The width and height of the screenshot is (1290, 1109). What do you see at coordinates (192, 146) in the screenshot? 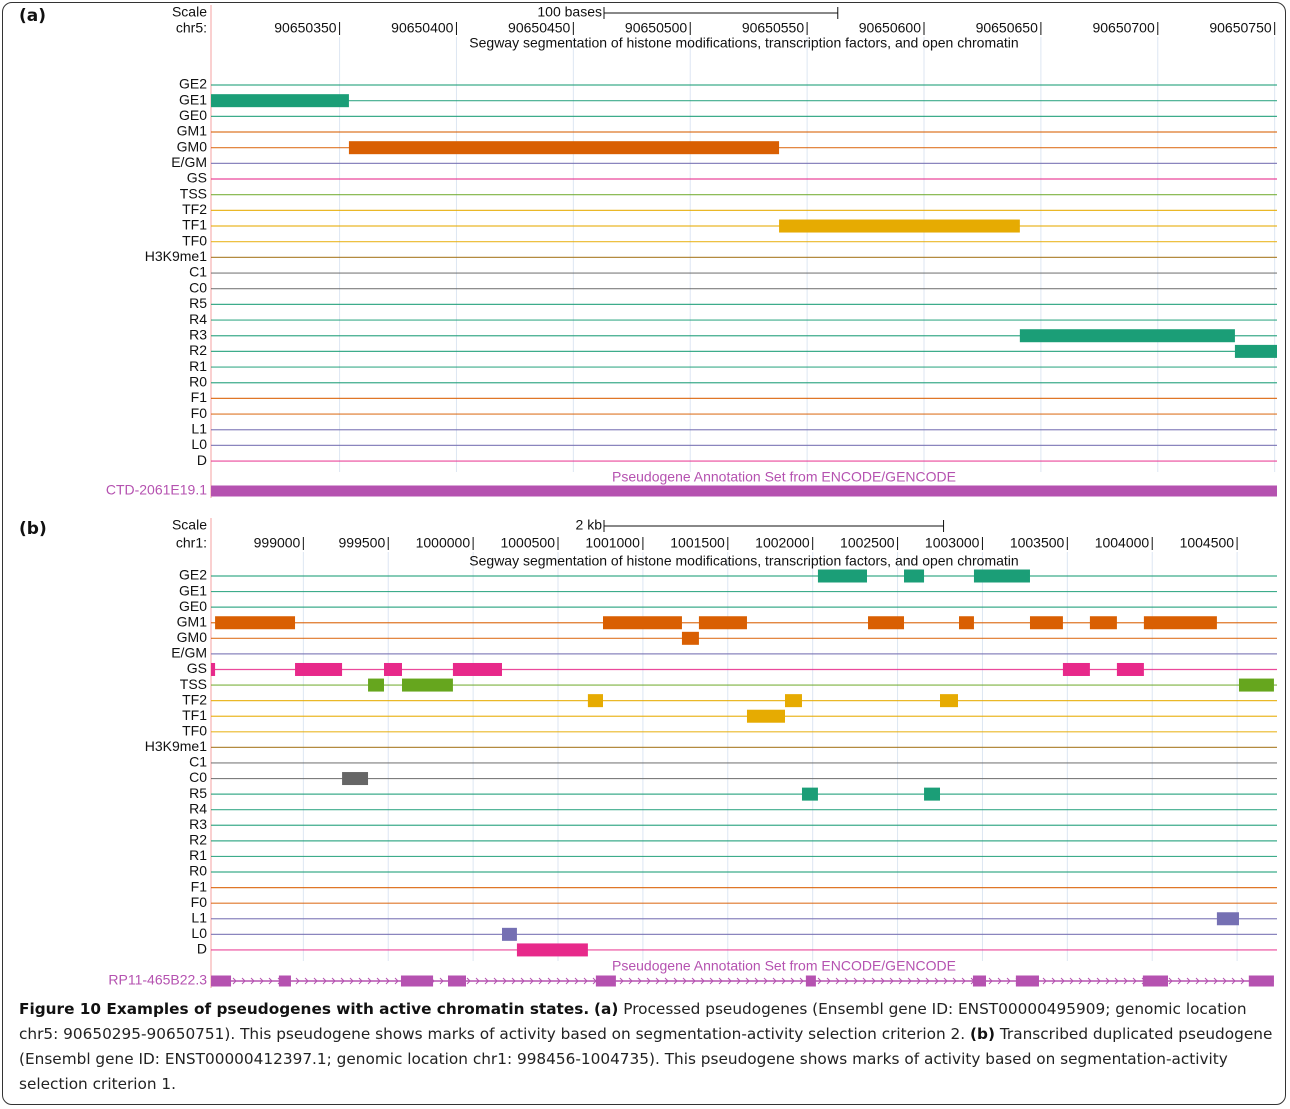
I see `state-label: GM0` at bounding box center [192, 146].